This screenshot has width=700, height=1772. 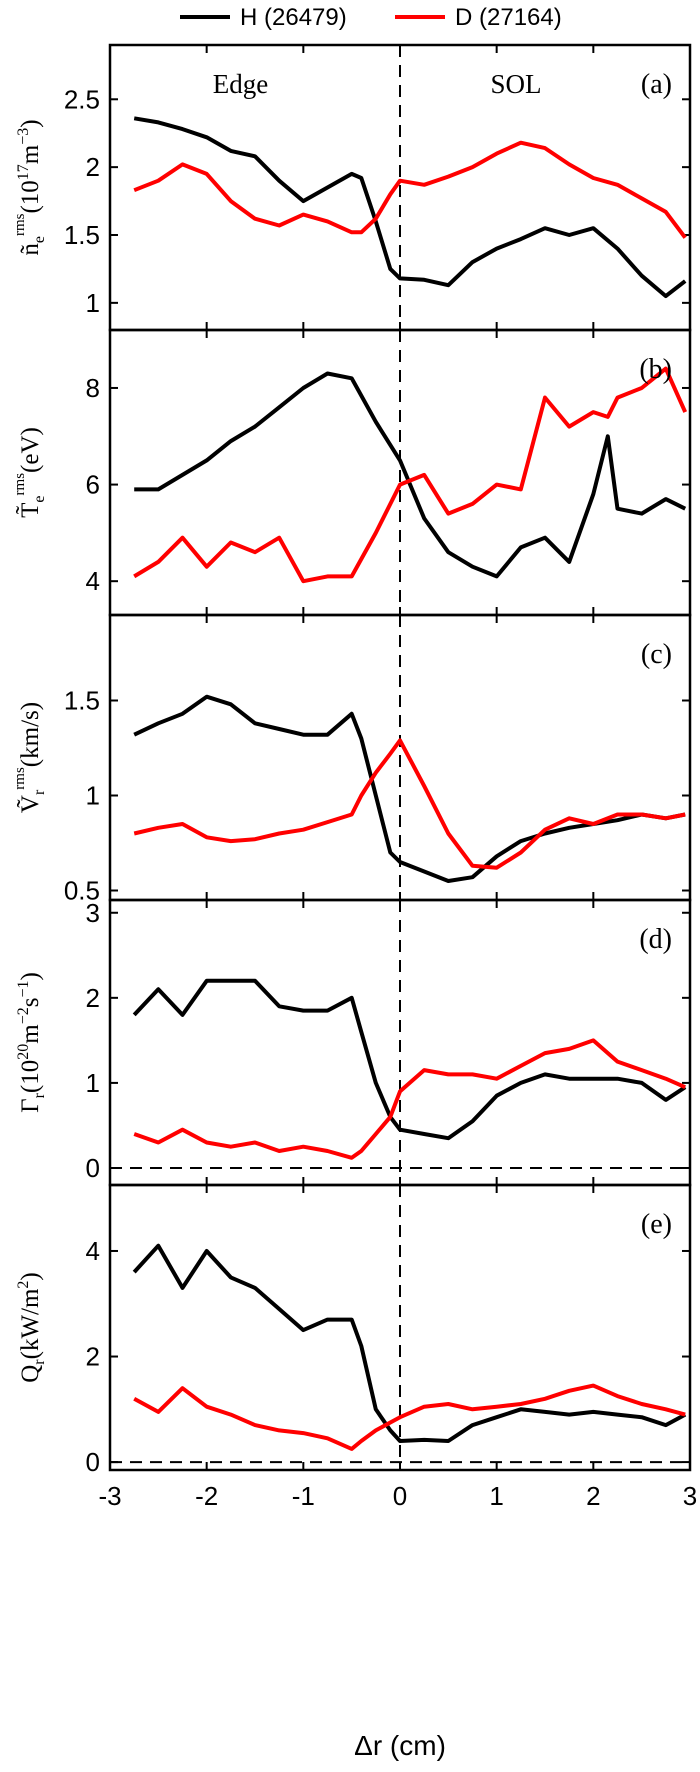 What do you see at coordinates (400, 1745) in the screenshot?
I see `x-axis-label: Δr (cm)` at bounding box center [400, 1745].